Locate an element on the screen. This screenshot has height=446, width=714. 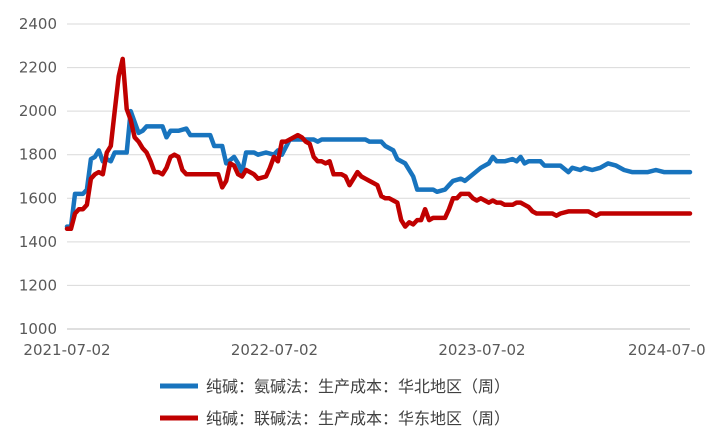
y-tick-label: 2000 is located at coordinates (38, 111).